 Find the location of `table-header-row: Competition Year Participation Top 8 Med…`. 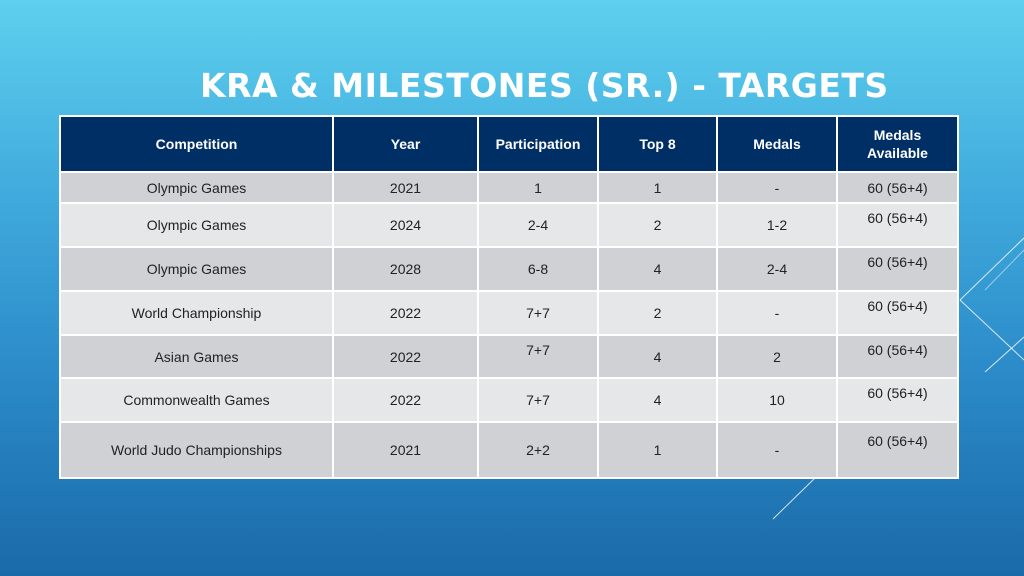

table-header-row: Competition Year Participation Top 8 Med… is located at coordinates (509, 144).